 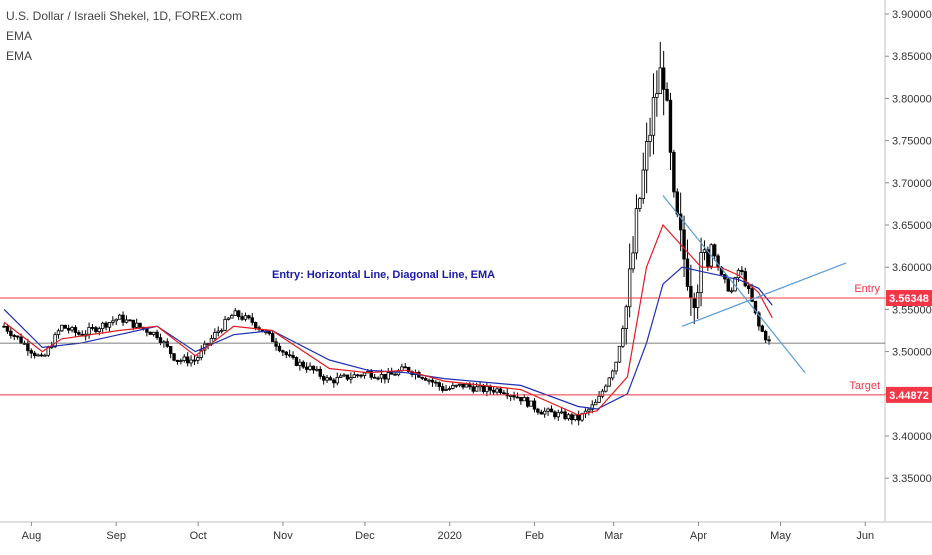 What do you see at coordinates (912, 15) in the screenshot?
I see `y-tick-label: 3.90000` at bounding box center [912, 15].